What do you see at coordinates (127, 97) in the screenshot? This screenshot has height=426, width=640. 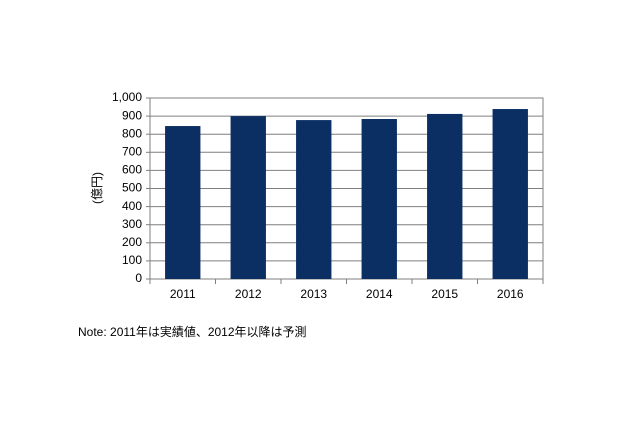 I see `y-tick-label: 1,000` at bounding box center [127, 97].